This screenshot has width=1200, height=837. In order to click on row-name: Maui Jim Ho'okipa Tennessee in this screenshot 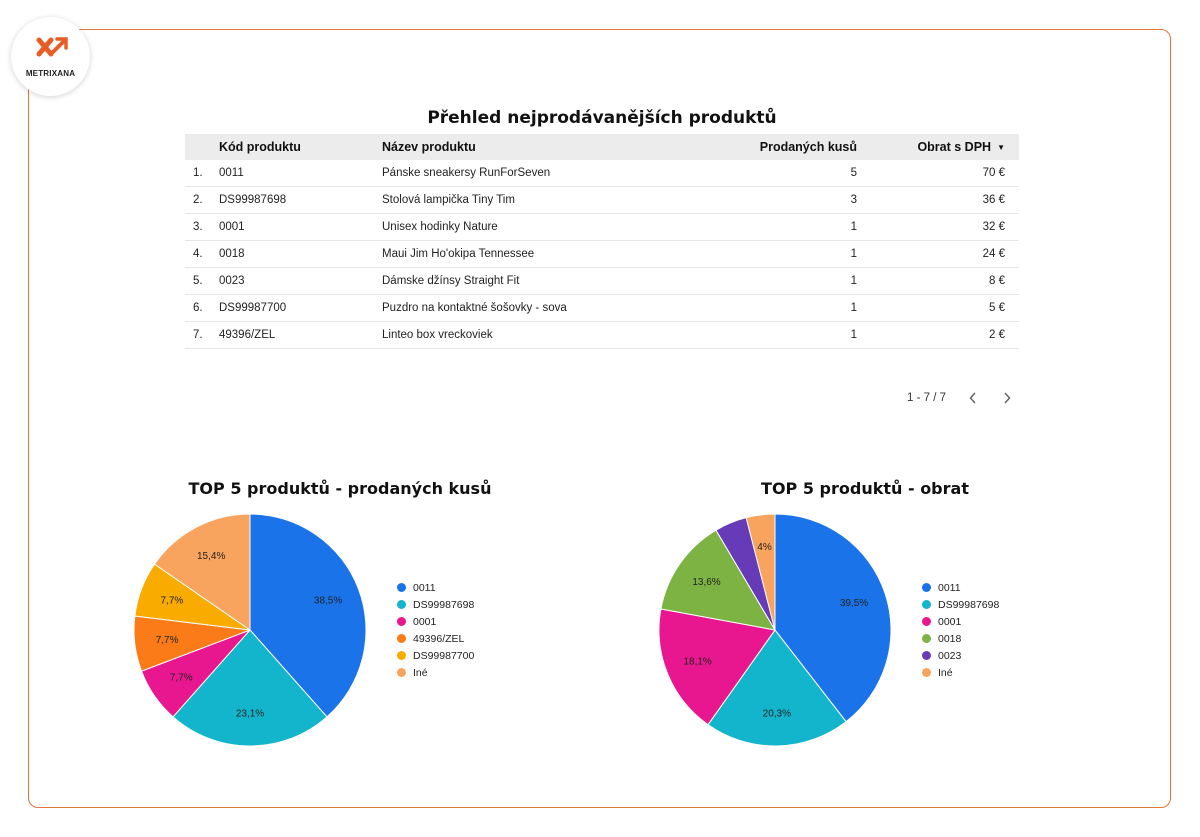, I will do `click(458, 254)`.